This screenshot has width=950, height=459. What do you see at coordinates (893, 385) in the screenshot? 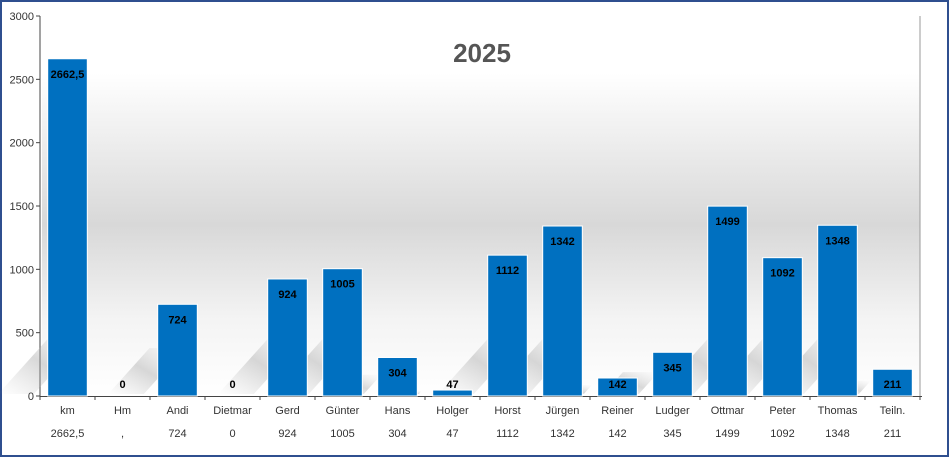
I see `data-label: 211` at bounding box center [893, 385].